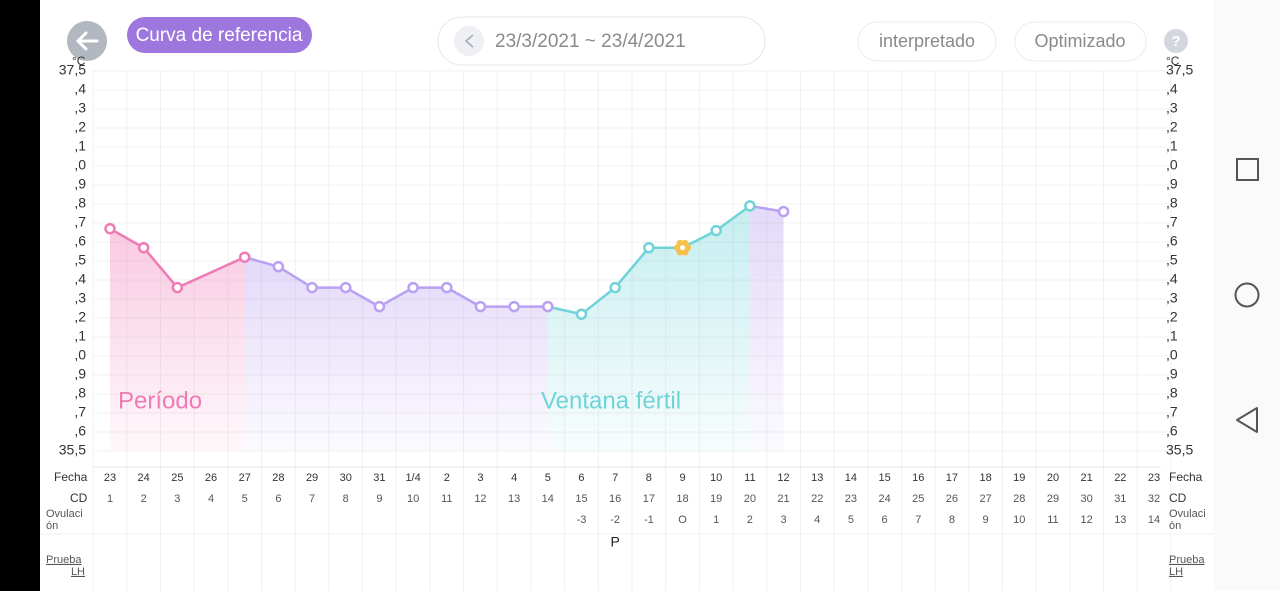 This screenshot has height=591, width=1280. I want to click on date-label: 11, so click(749, 478).